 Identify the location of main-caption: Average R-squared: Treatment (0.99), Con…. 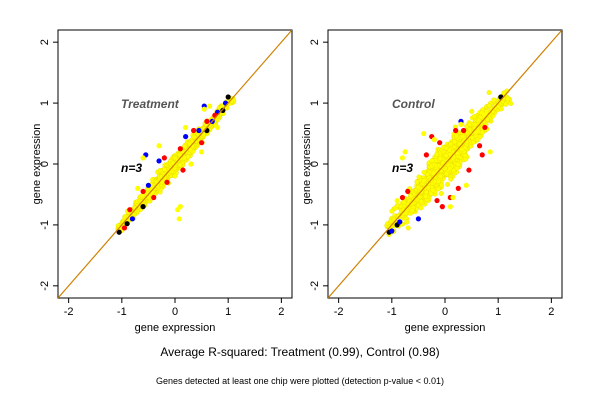
(299, 352).